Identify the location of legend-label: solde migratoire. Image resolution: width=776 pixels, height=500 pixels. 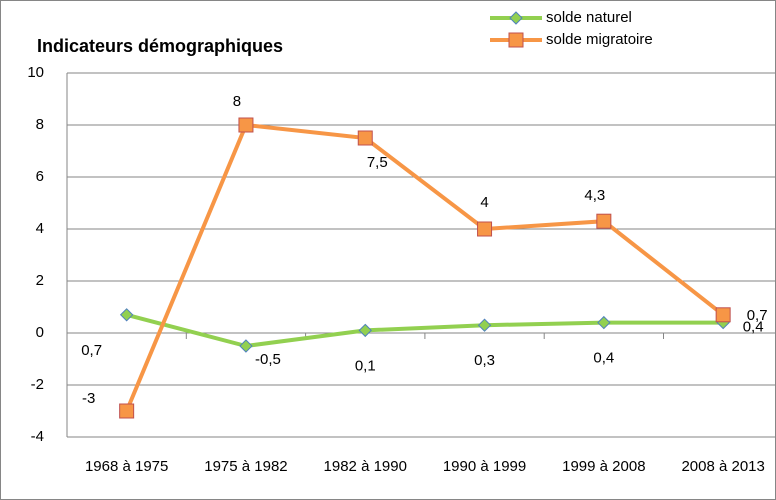
(599, 39).